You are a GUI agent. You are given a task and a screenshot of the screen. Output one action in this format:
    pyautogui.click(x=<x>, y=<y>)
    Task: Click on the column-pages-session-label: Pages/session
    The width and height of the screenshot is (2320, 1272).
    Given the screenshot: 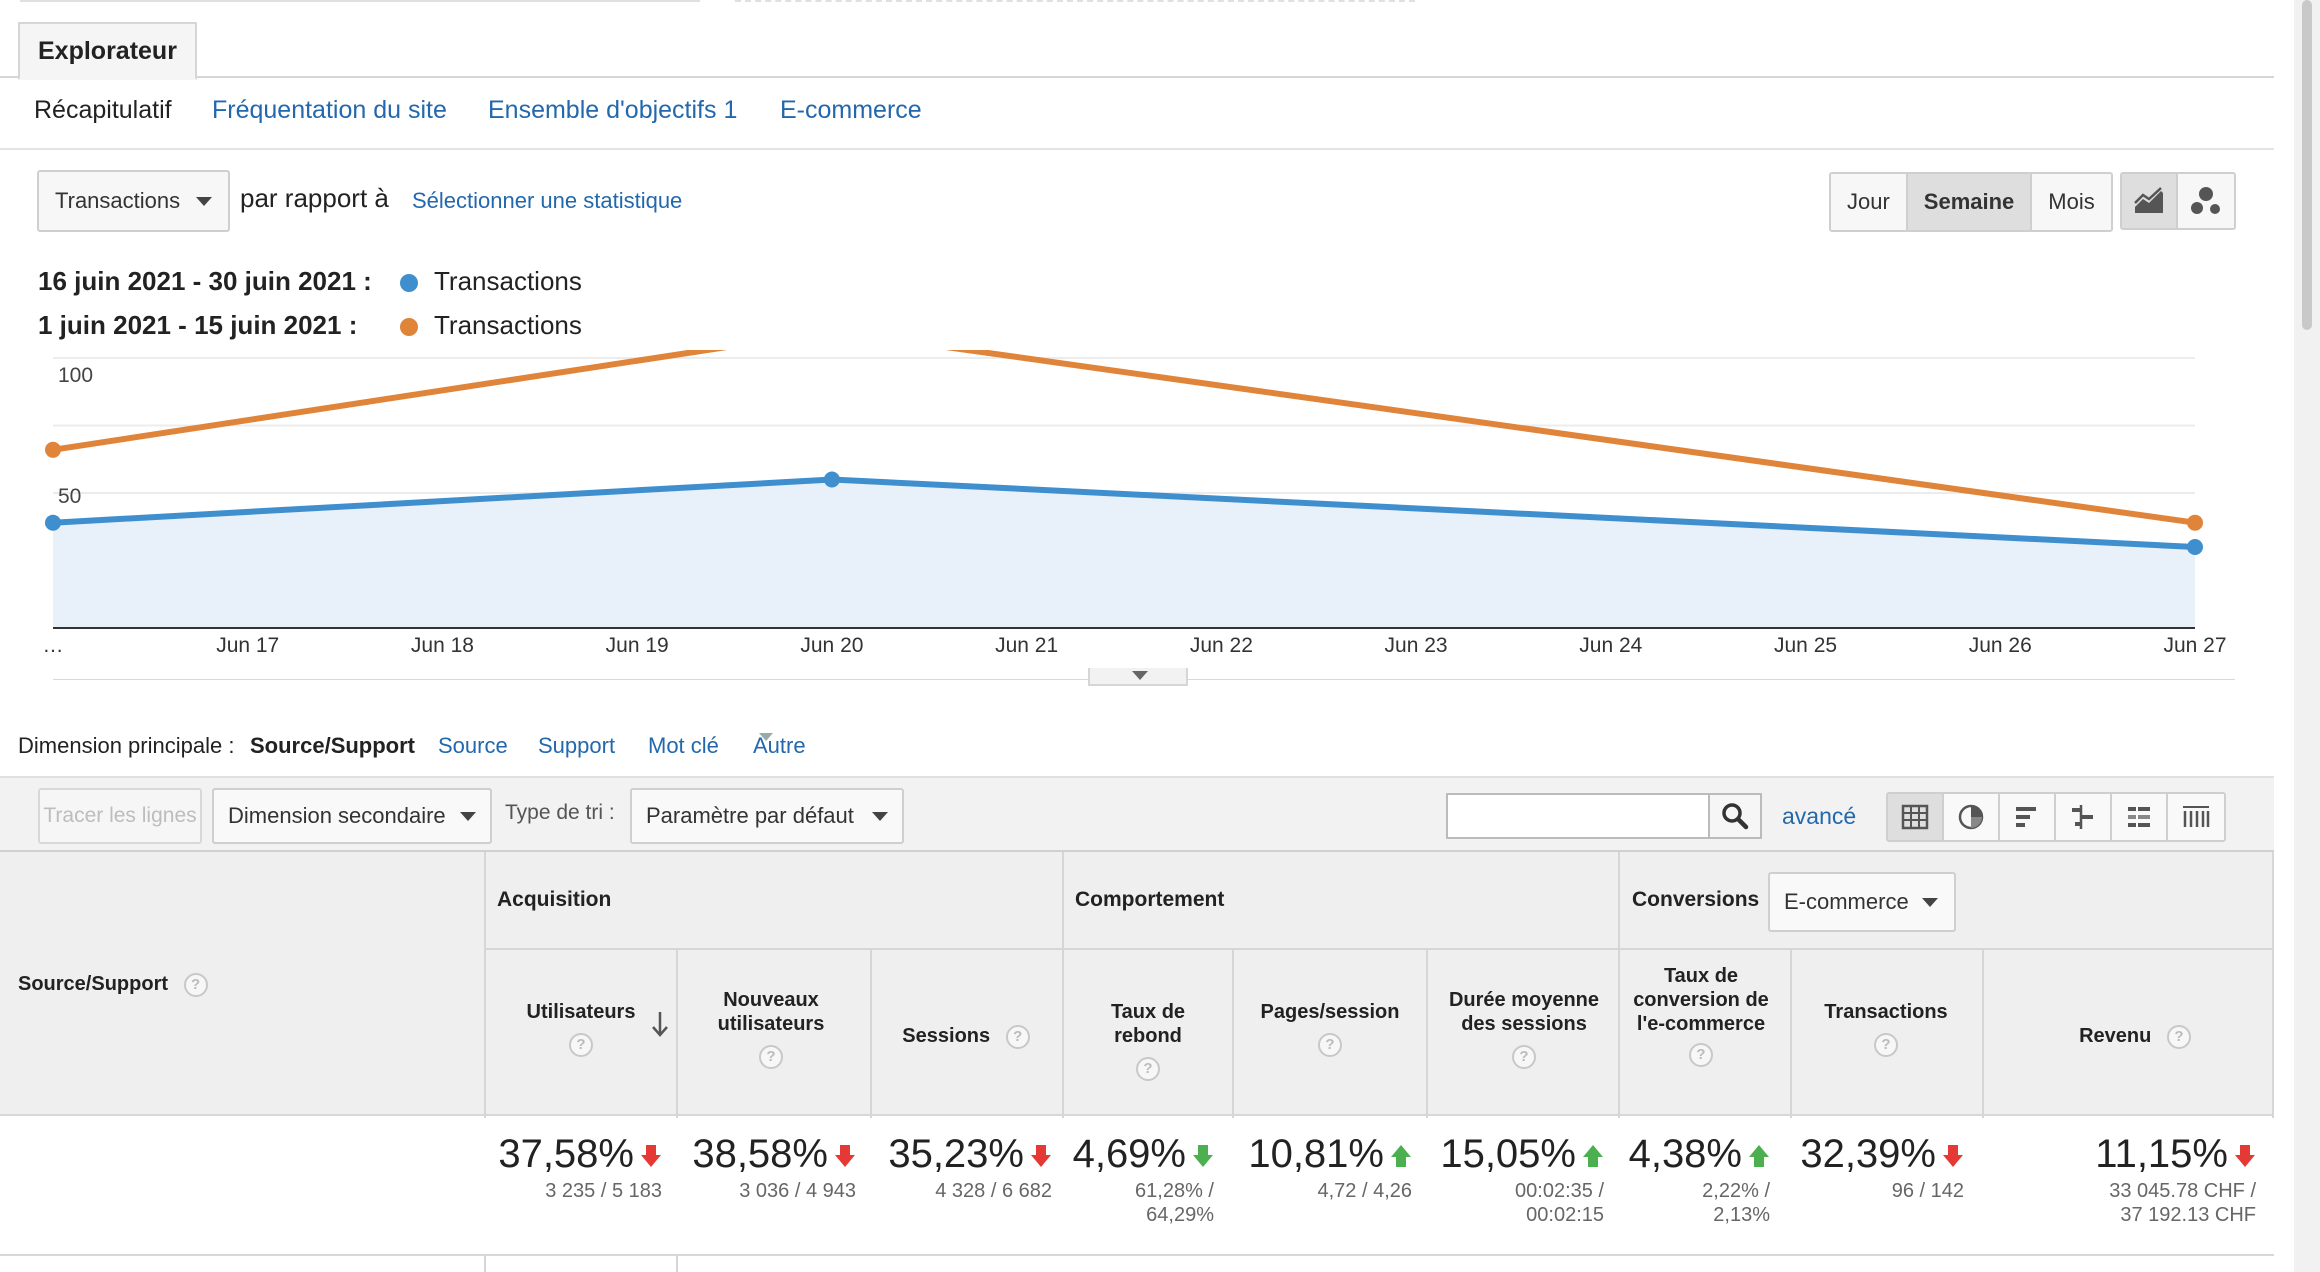 What is the action you would take?
    pyautogui.click(x=1330, y=1012)
    